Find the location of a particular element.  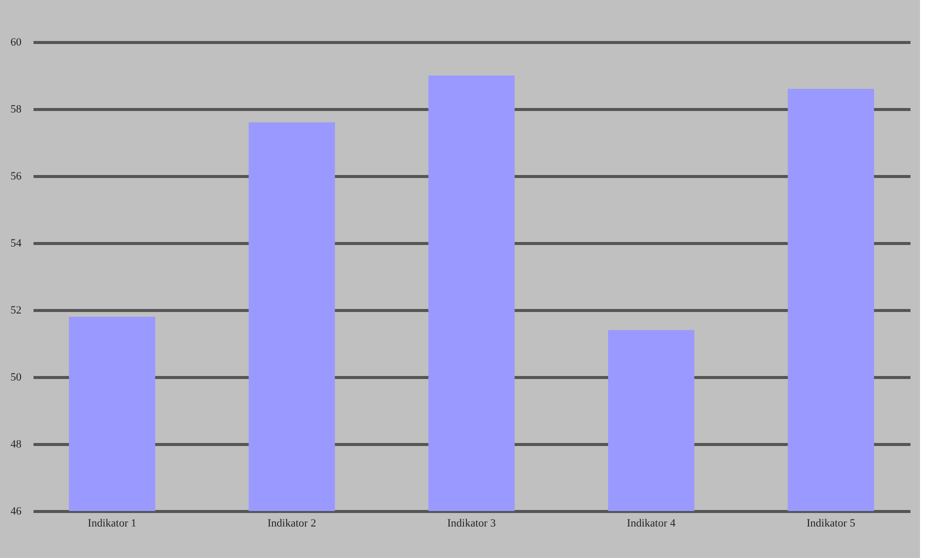

x-tick-label: Indikator 3 is located at coordinates (471, 524).